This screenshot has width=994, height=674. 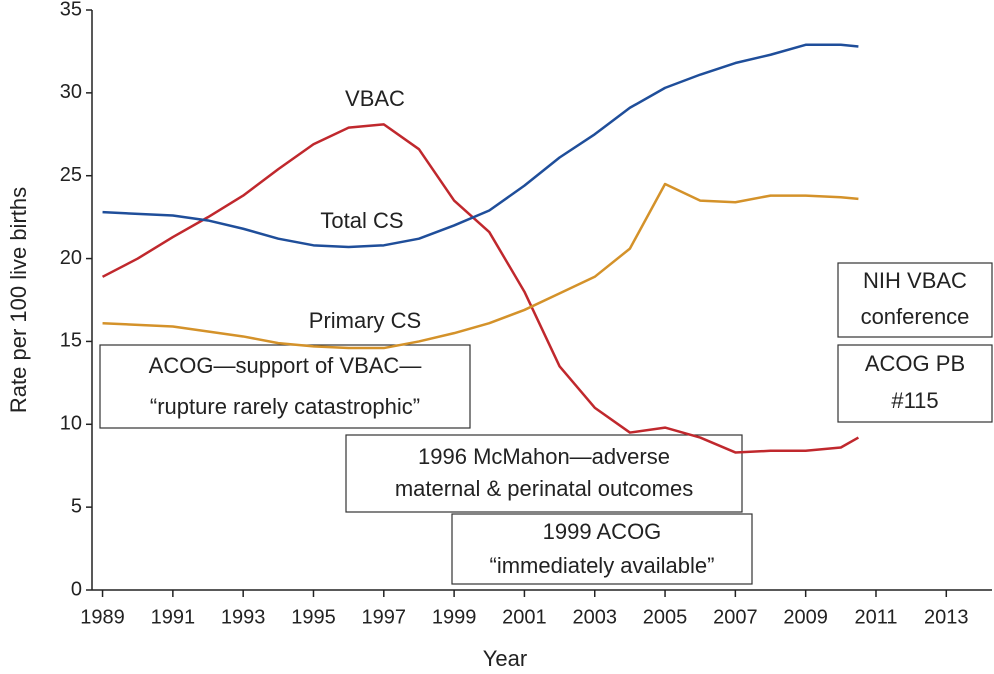 I want to click on x-tick-label: 1993, so click(x=243, y=617).